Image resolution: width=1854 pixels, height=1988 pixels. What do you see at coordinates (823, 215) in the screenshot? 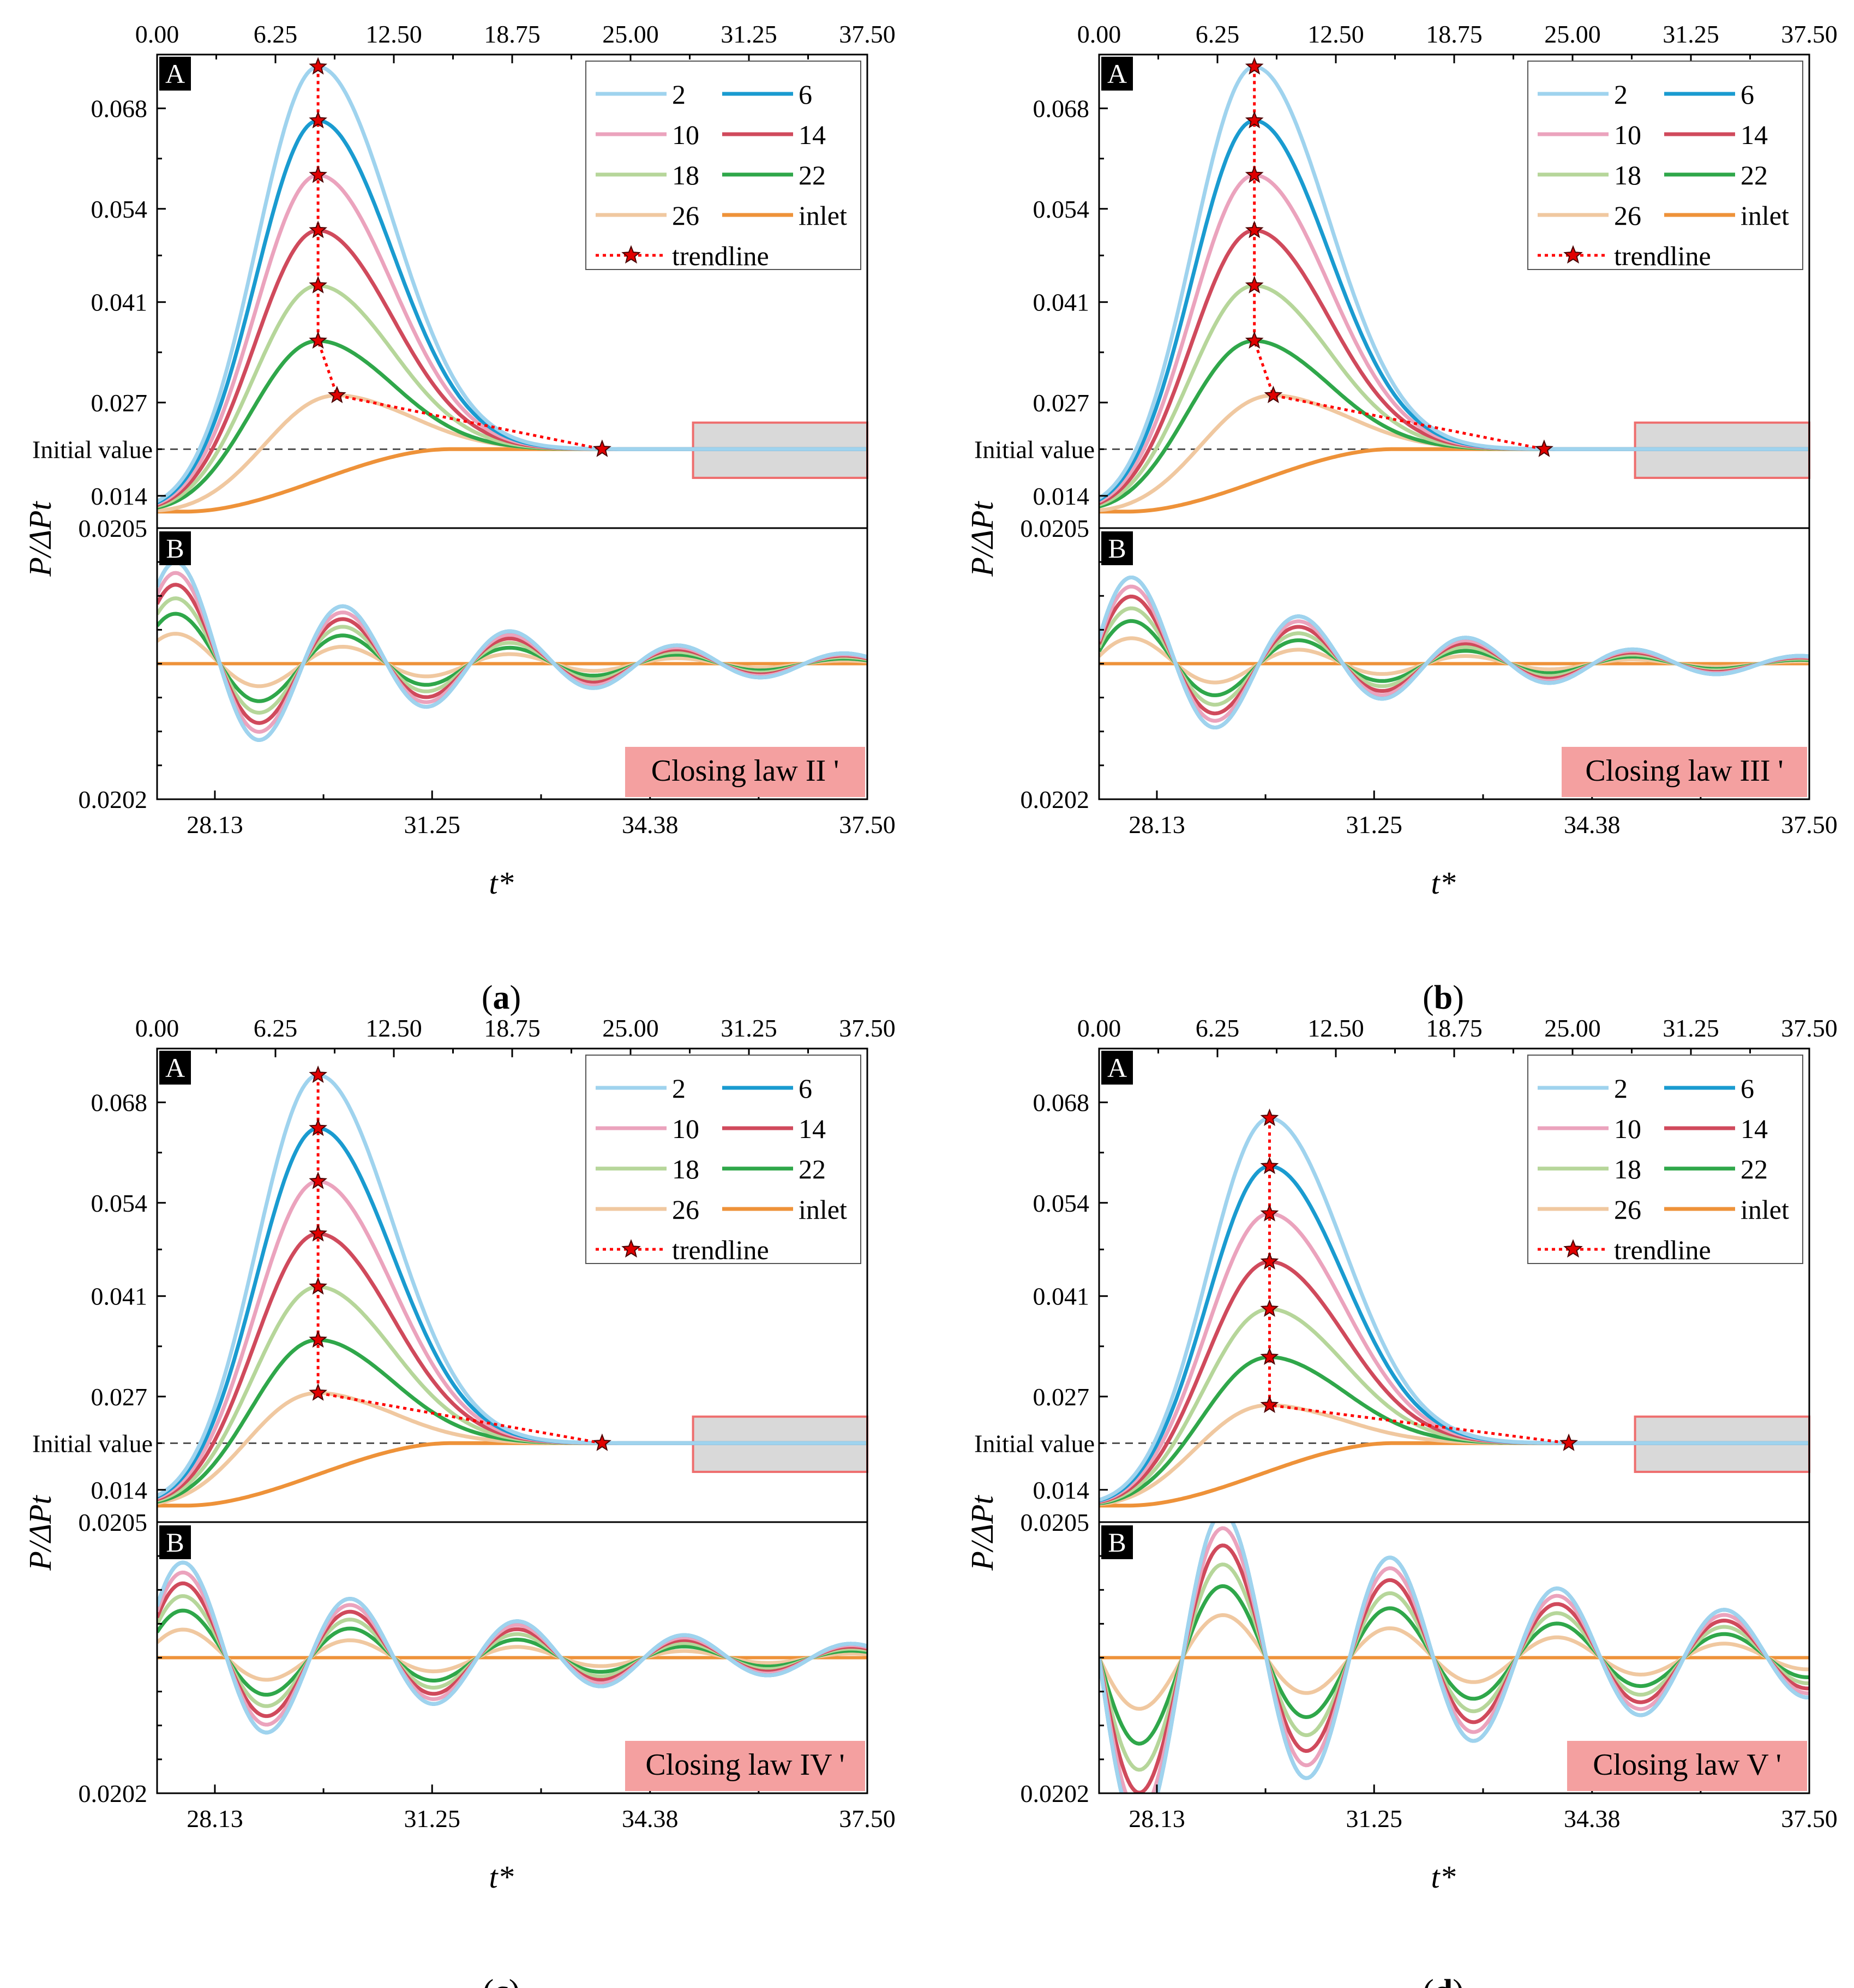
I see `legend-label-inlet: inlet` at bounding box center [823, 215].